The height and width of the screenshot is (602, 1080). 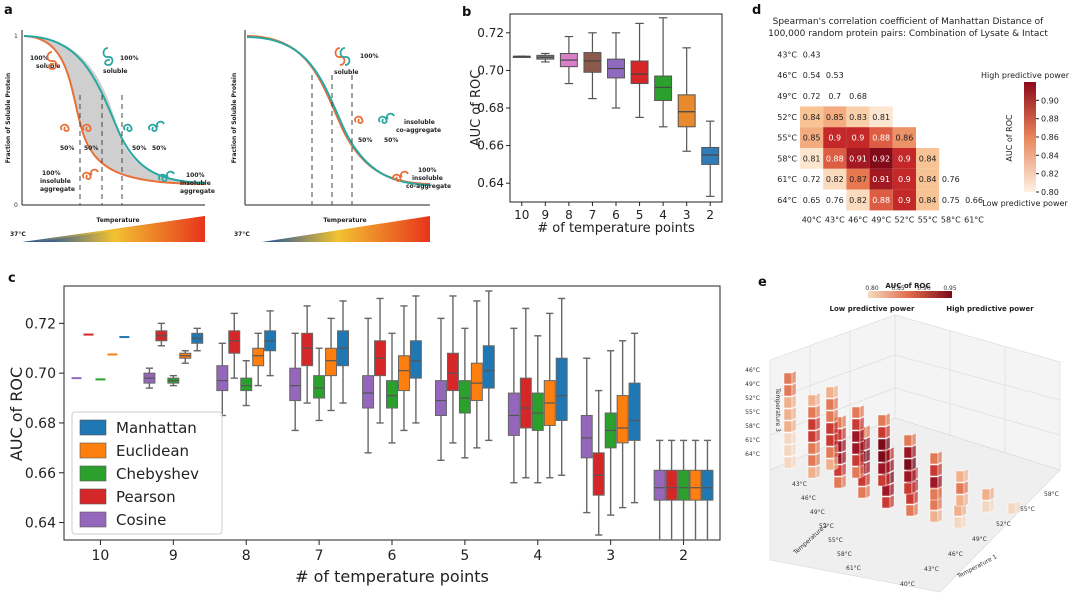 What do you see at coordinates (787, 179) in the screenshot?
I see `heatmap-row-label: 61°C` at bounding box center [787, 179].